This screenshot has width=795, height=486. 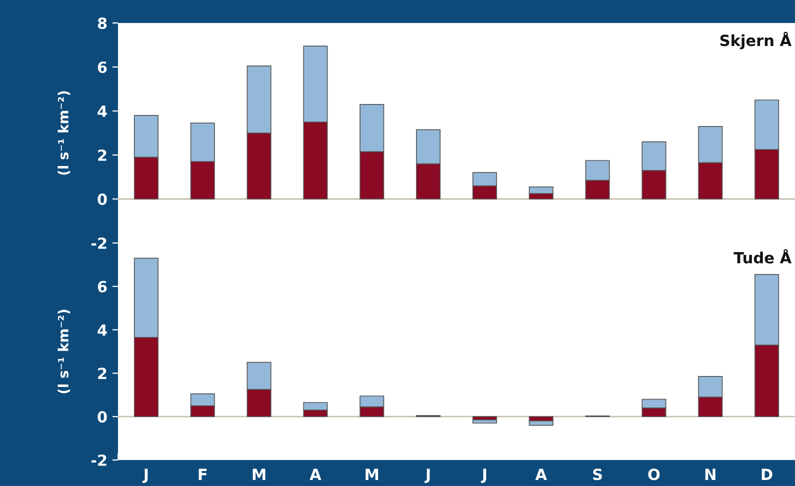 What do you see at coordinates (202, 474) in the screenshot?
I see `x-tick-label: F` at bounding box center [202, 474].